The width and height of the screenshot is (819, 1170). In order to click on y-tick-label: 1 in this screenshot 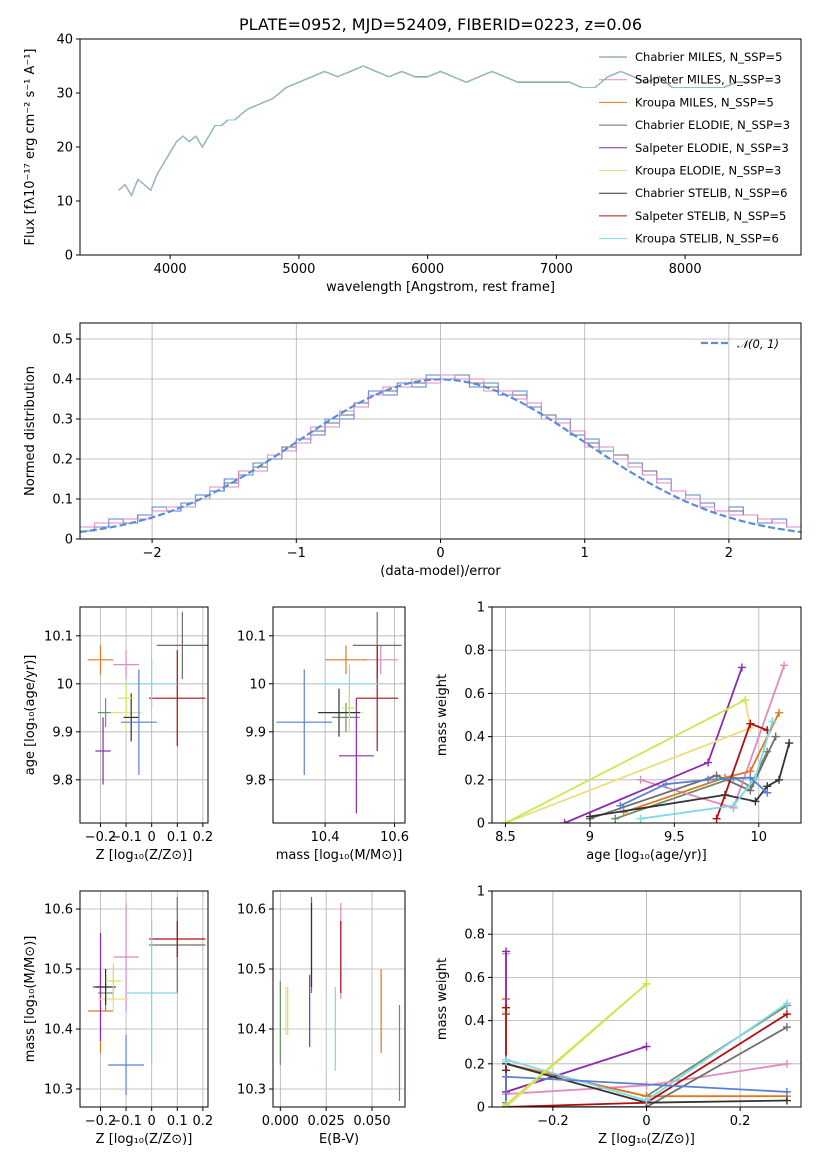, I will do `click(481, 892)`.